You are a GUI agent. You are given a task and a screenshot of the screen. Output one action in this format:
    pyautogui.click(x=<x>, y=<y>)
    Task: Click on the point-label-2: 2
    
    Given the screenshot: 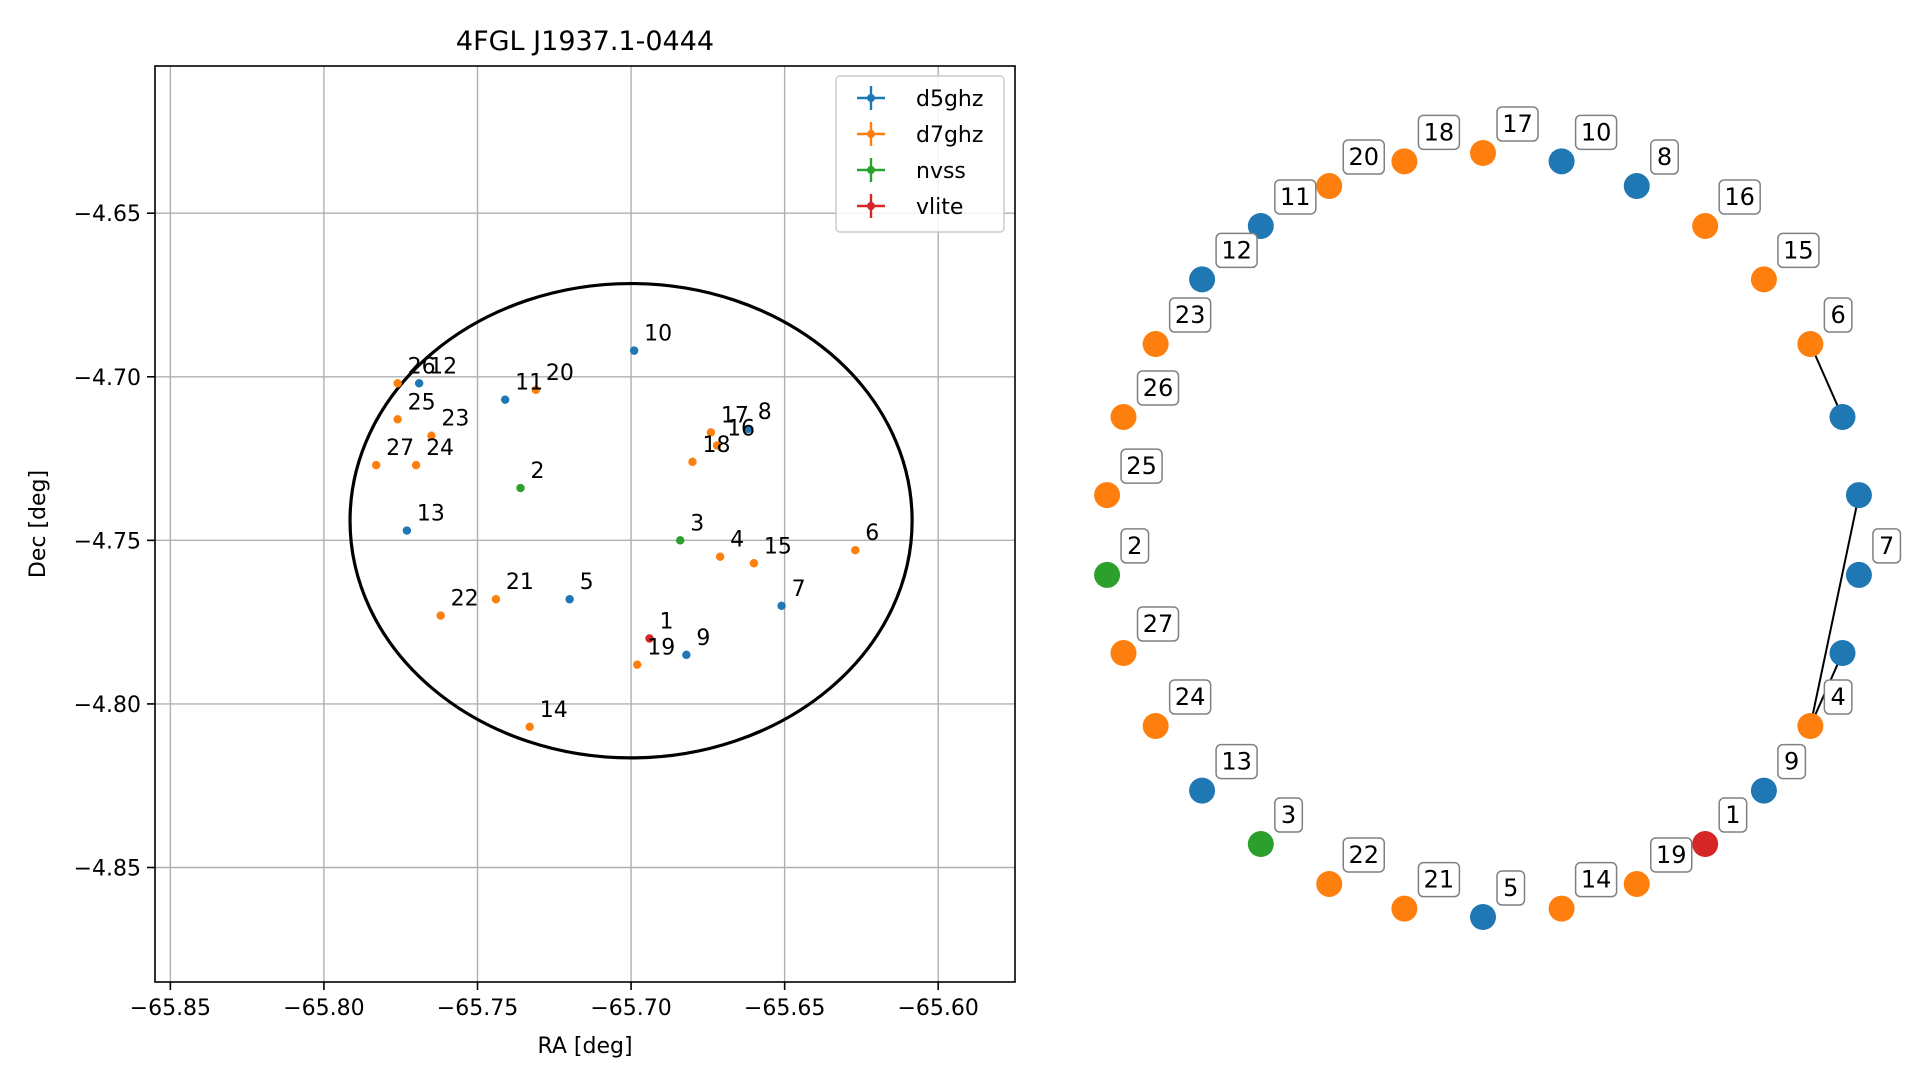 What is the action you would take?
    pyautogui.click(x=538, y=471)
    